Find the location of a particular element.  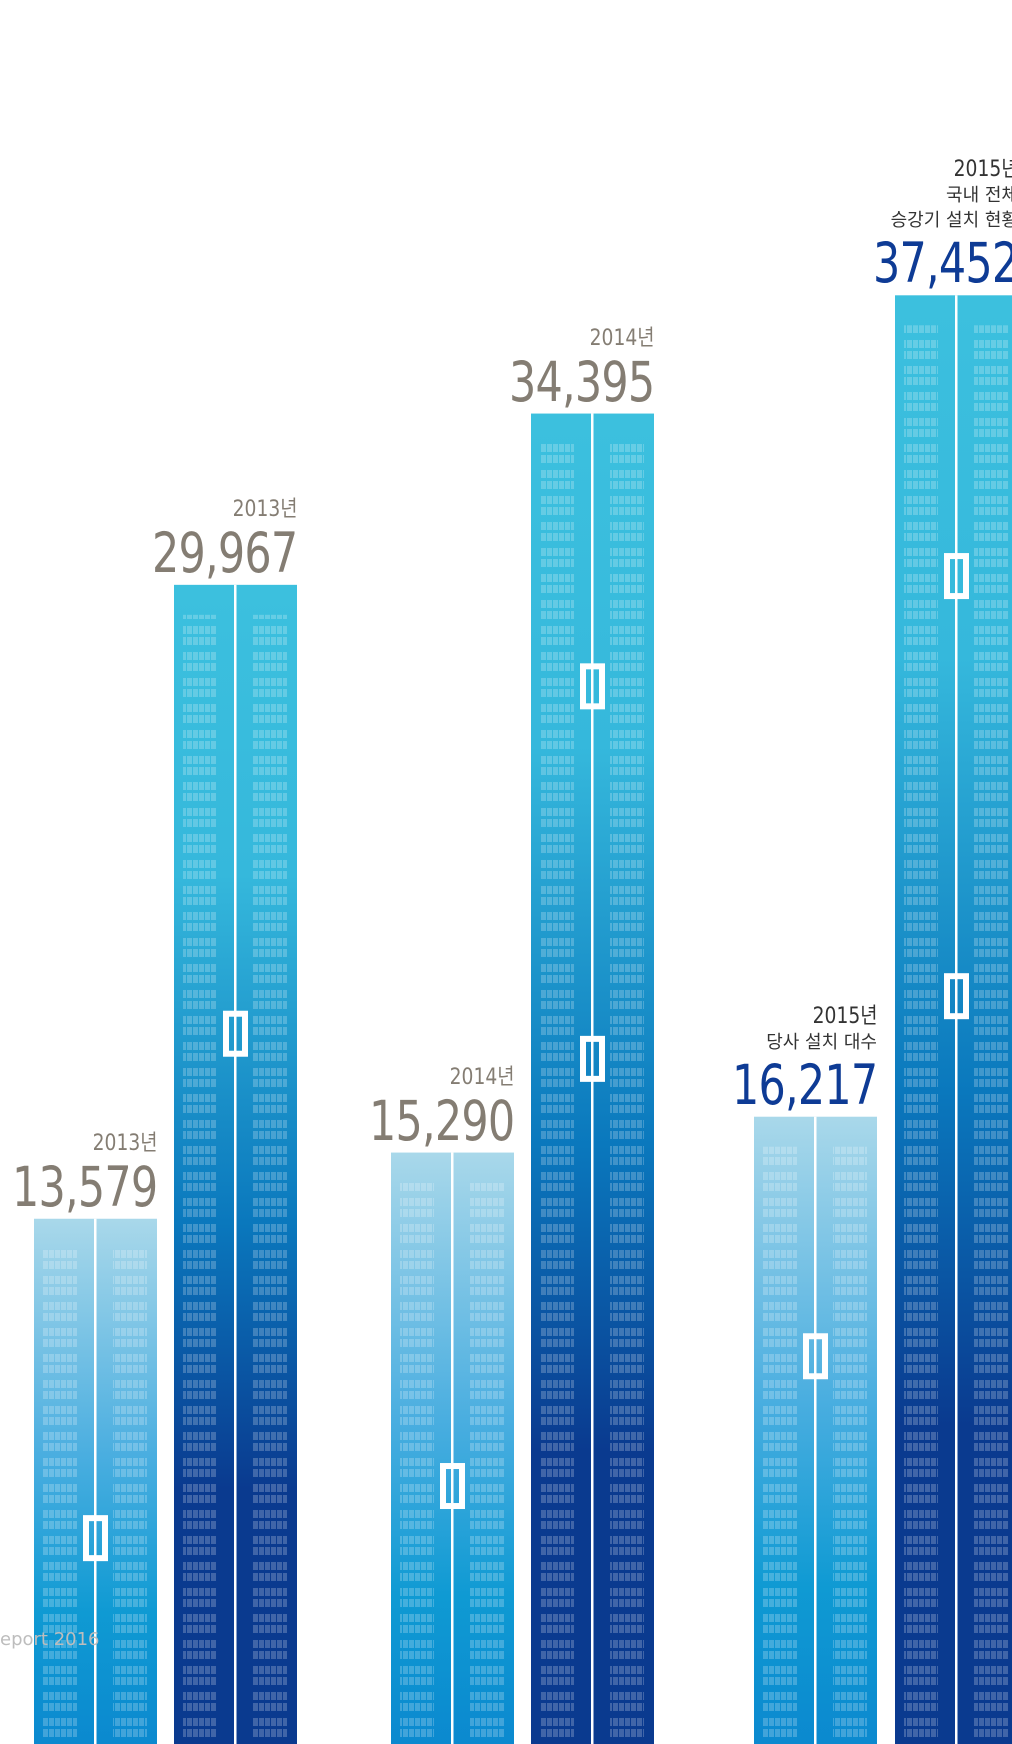

value-label: 34,395 is located at coordinates (581, 381).